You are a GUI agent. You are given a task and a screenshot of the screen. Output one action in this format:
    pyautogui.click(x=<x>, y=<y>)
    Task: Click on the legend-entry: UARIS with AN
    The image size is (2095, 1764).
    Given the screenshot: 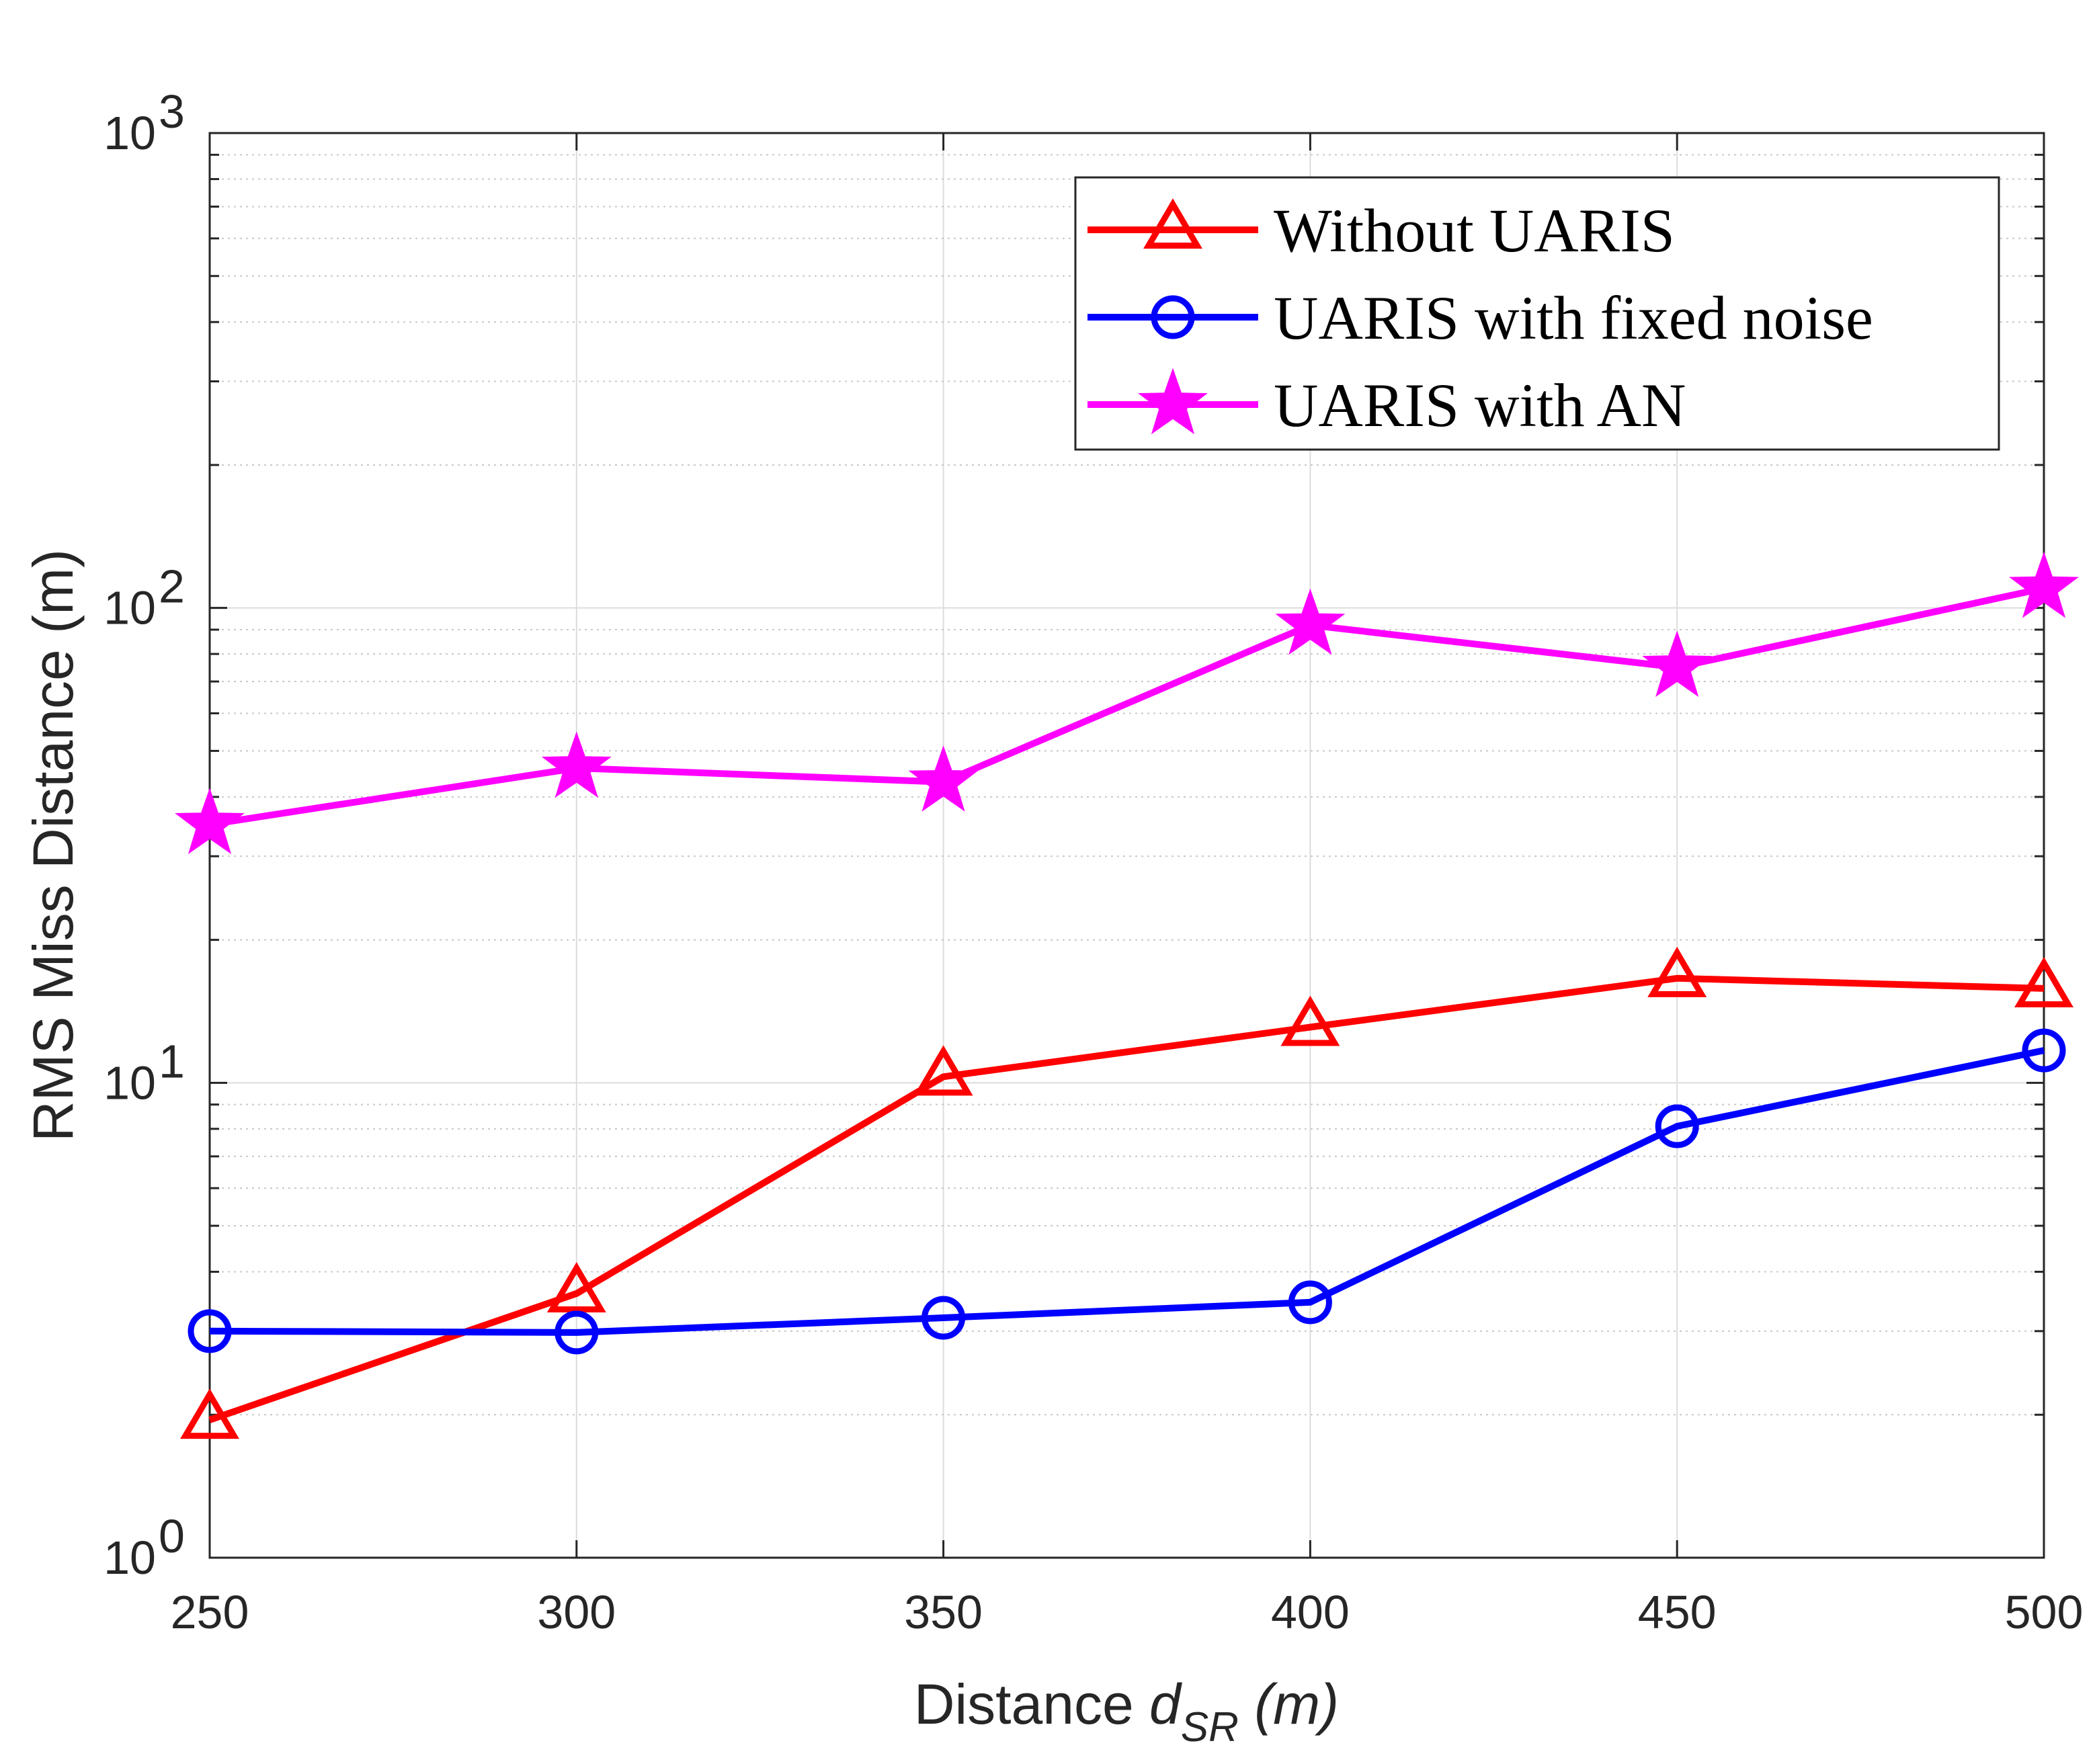 What is the action you would take?
    pyautogui.click(x=1387, y=403)
    